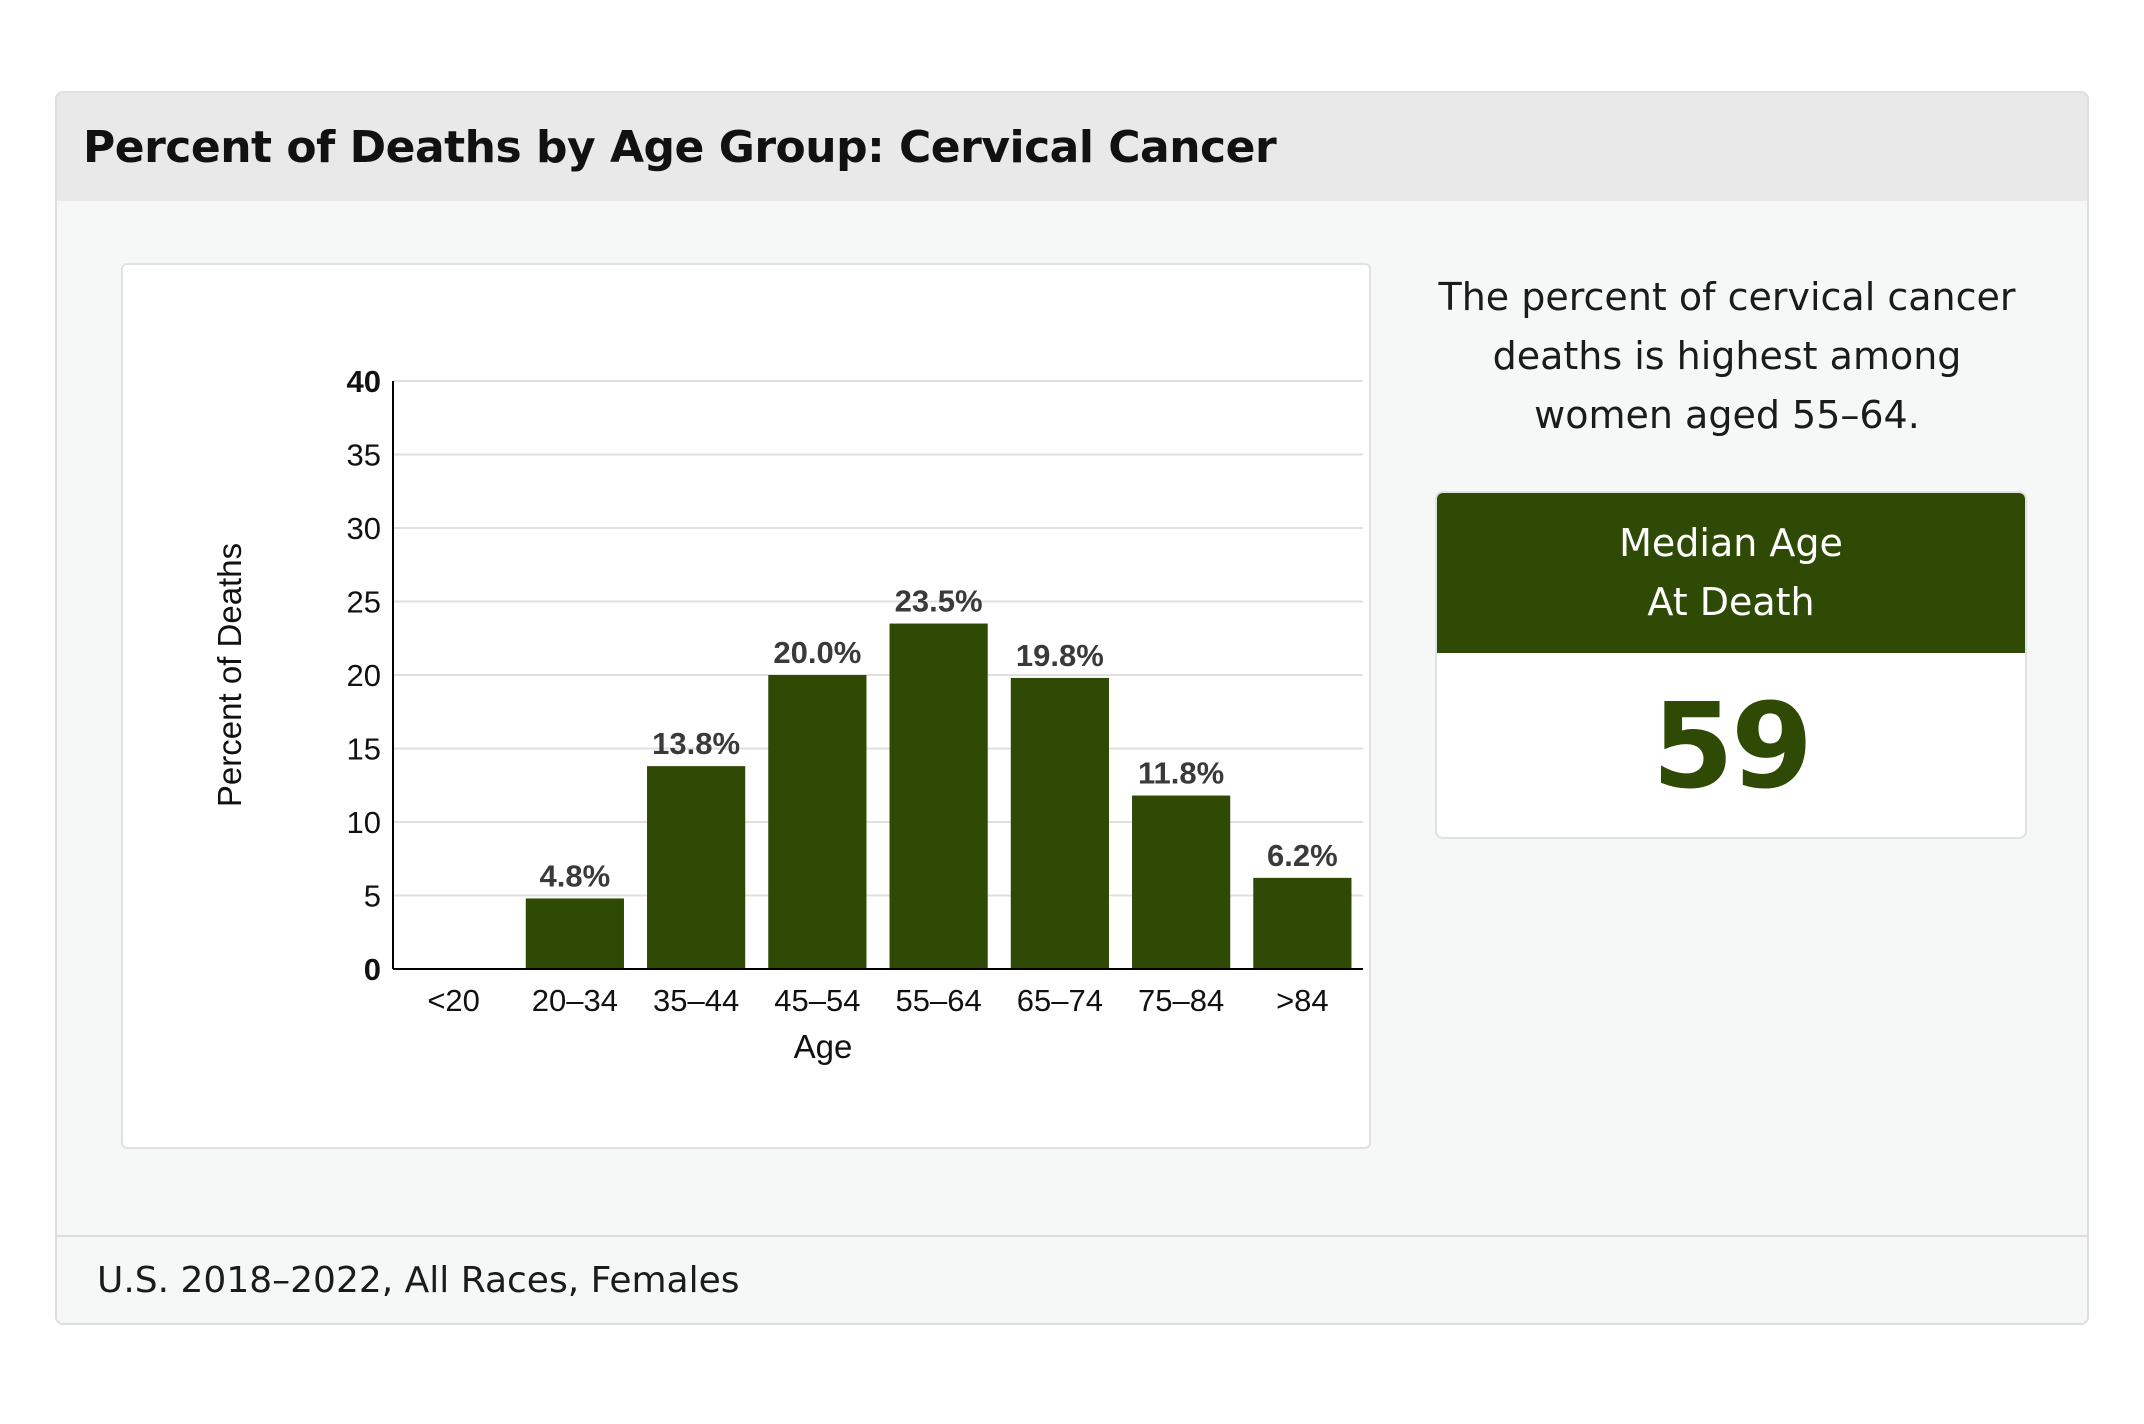 The image size is (2144, 1424). What do you see at coordinates (372, 969) in the screenshot?
I see `y-tick-label: 0` at bounding box center [372, 969].